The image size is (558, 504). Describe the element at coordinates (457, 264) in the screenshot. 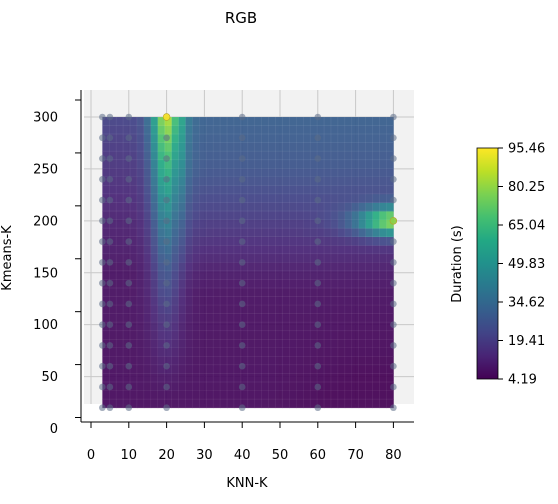

I see `colorbar-label: Duration (s)` at that location.